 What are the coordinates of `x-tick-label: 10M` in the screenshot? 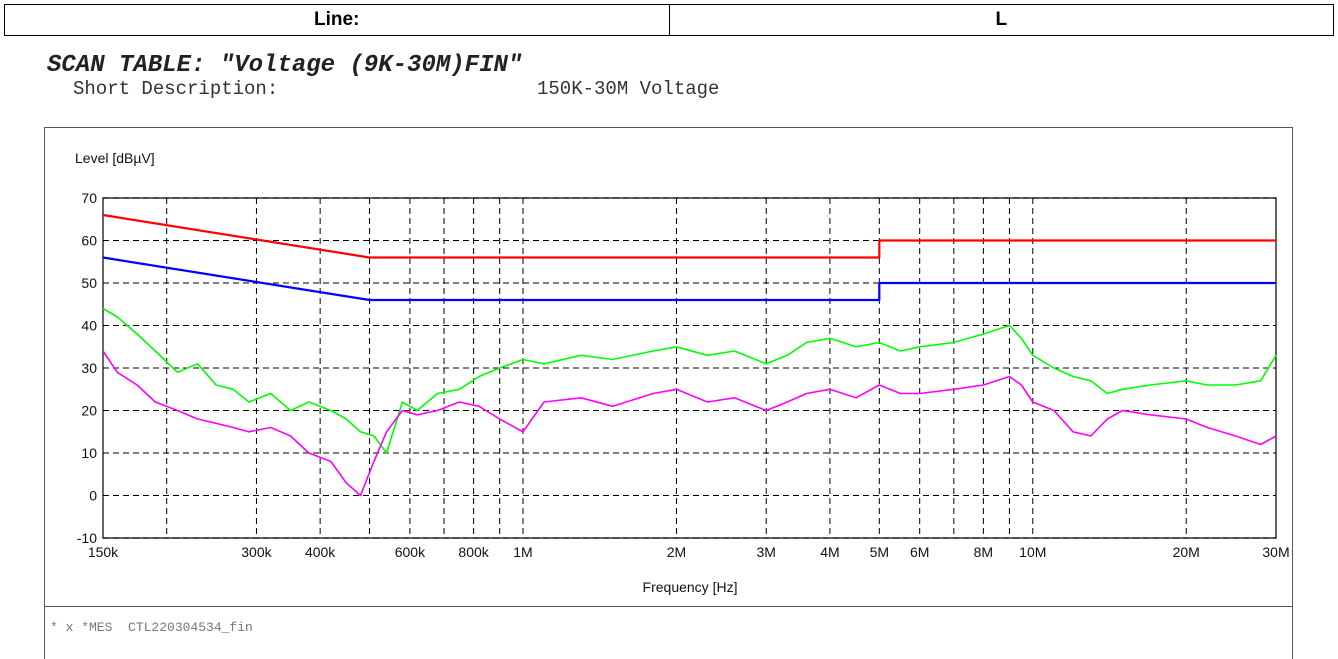 It's located at (1032, 552).